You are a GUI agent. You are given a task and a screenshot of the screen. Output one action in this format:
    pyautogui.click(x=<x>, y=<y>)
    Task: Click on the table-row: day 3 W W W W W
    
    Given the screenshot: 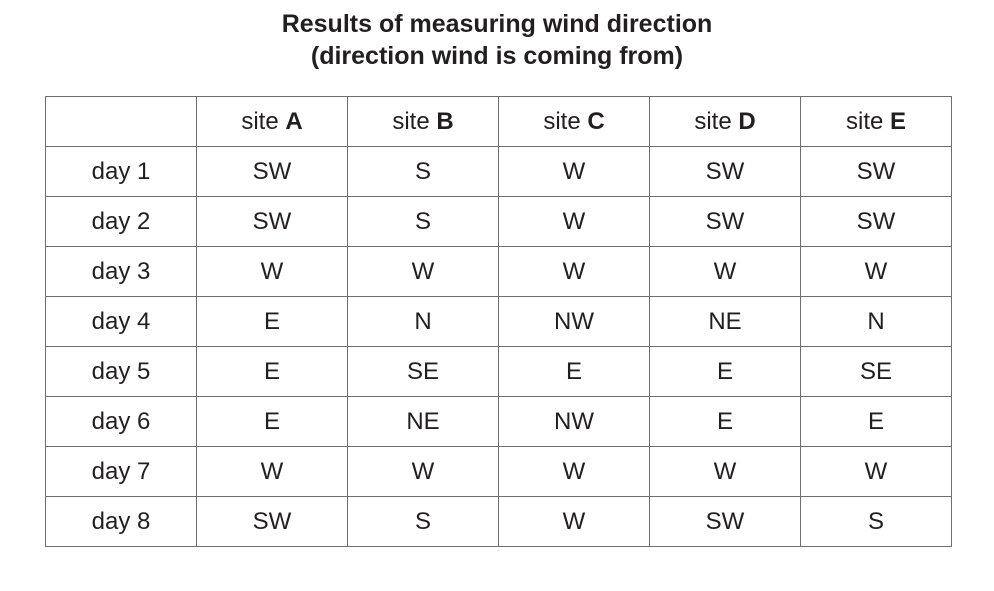 What is the action you would take?
    pyautogui.click(x=498, y=271)
    